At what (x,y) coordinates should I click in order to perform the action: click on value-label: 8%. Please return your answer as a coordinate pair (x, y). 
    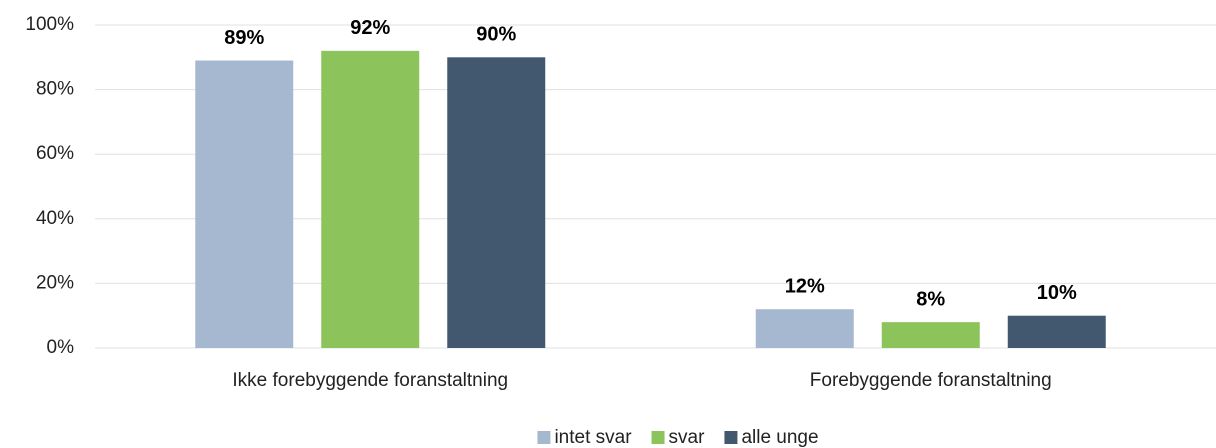
    Looking at the image, I should click on (930, 299).